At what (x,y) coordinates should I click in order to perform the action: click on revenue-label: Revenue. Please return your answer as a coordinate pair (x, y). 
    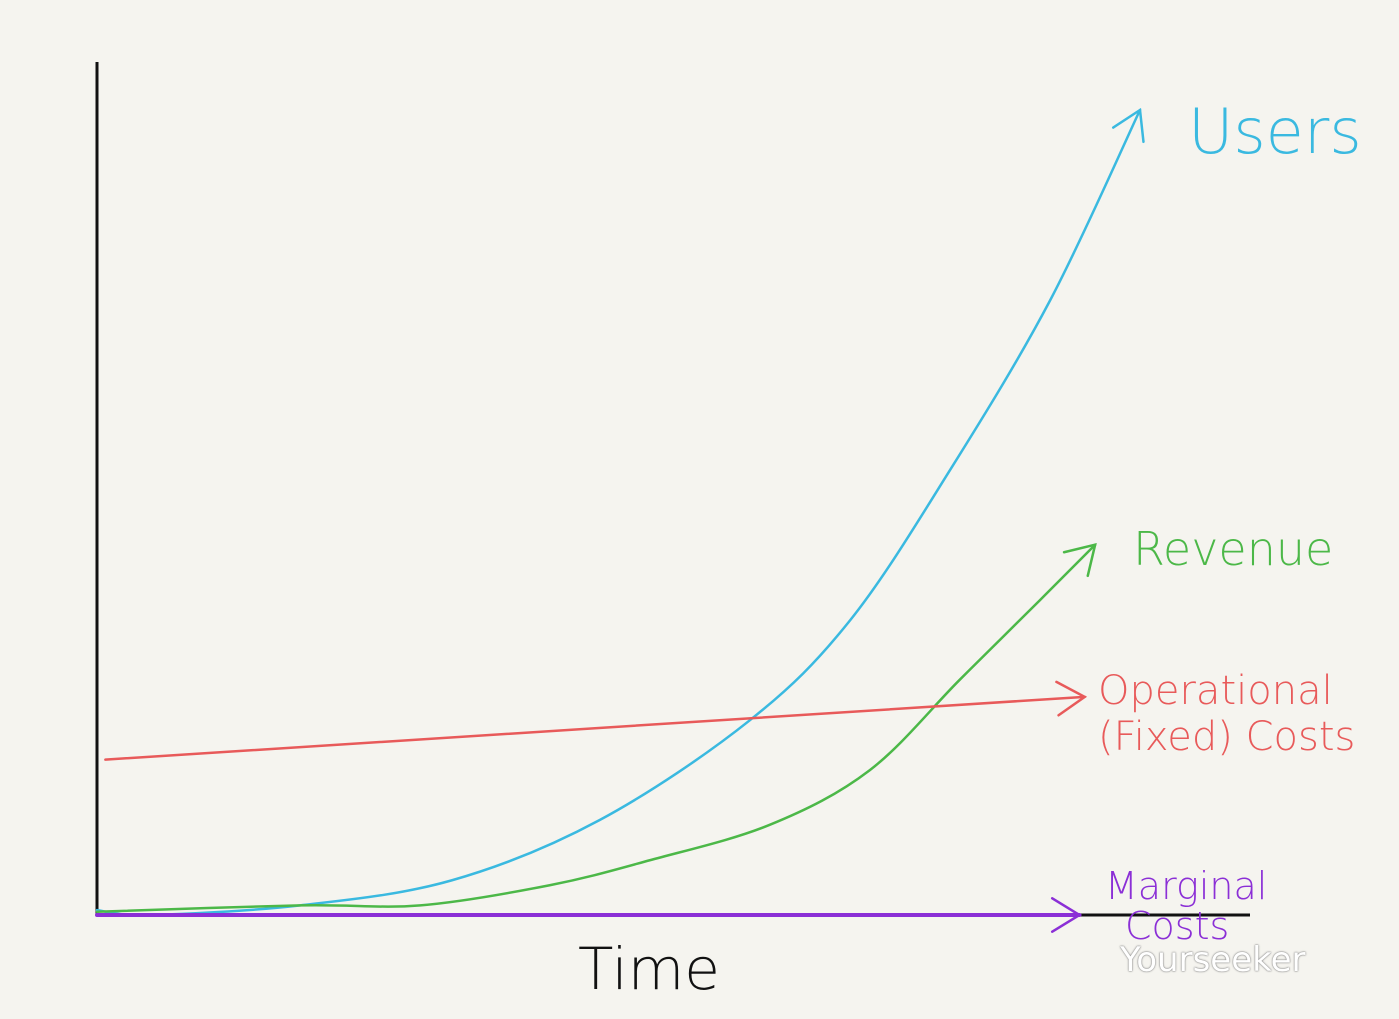
    Looking at the image, I should click on (1233, 549).